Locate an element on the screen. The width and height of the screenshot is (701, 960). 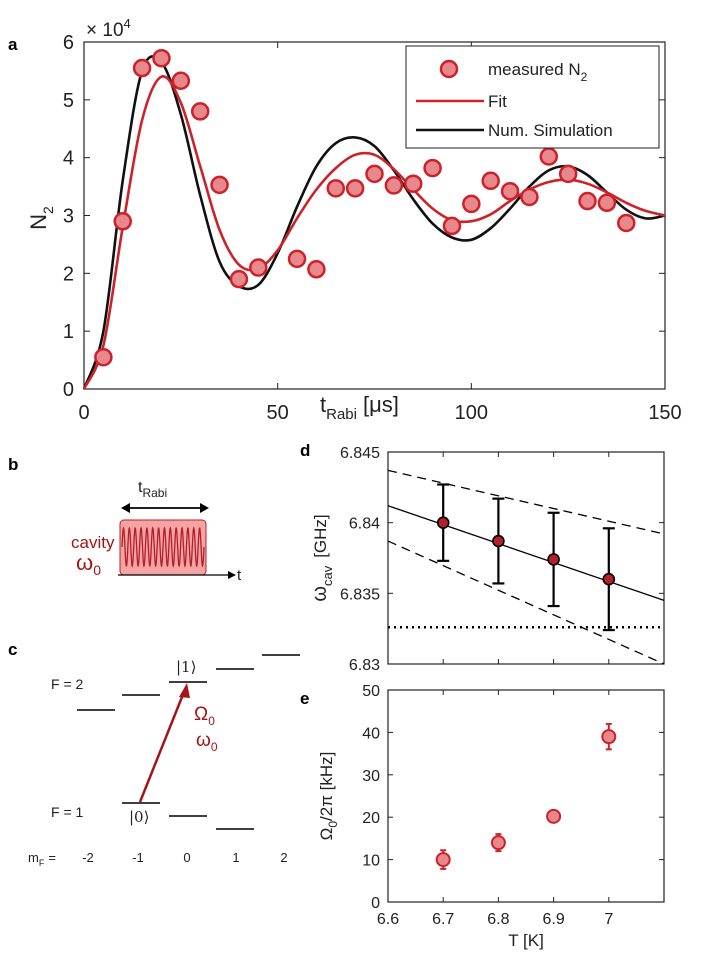
ket-0-label: |0⟩ is located at coordinates (139, 817).